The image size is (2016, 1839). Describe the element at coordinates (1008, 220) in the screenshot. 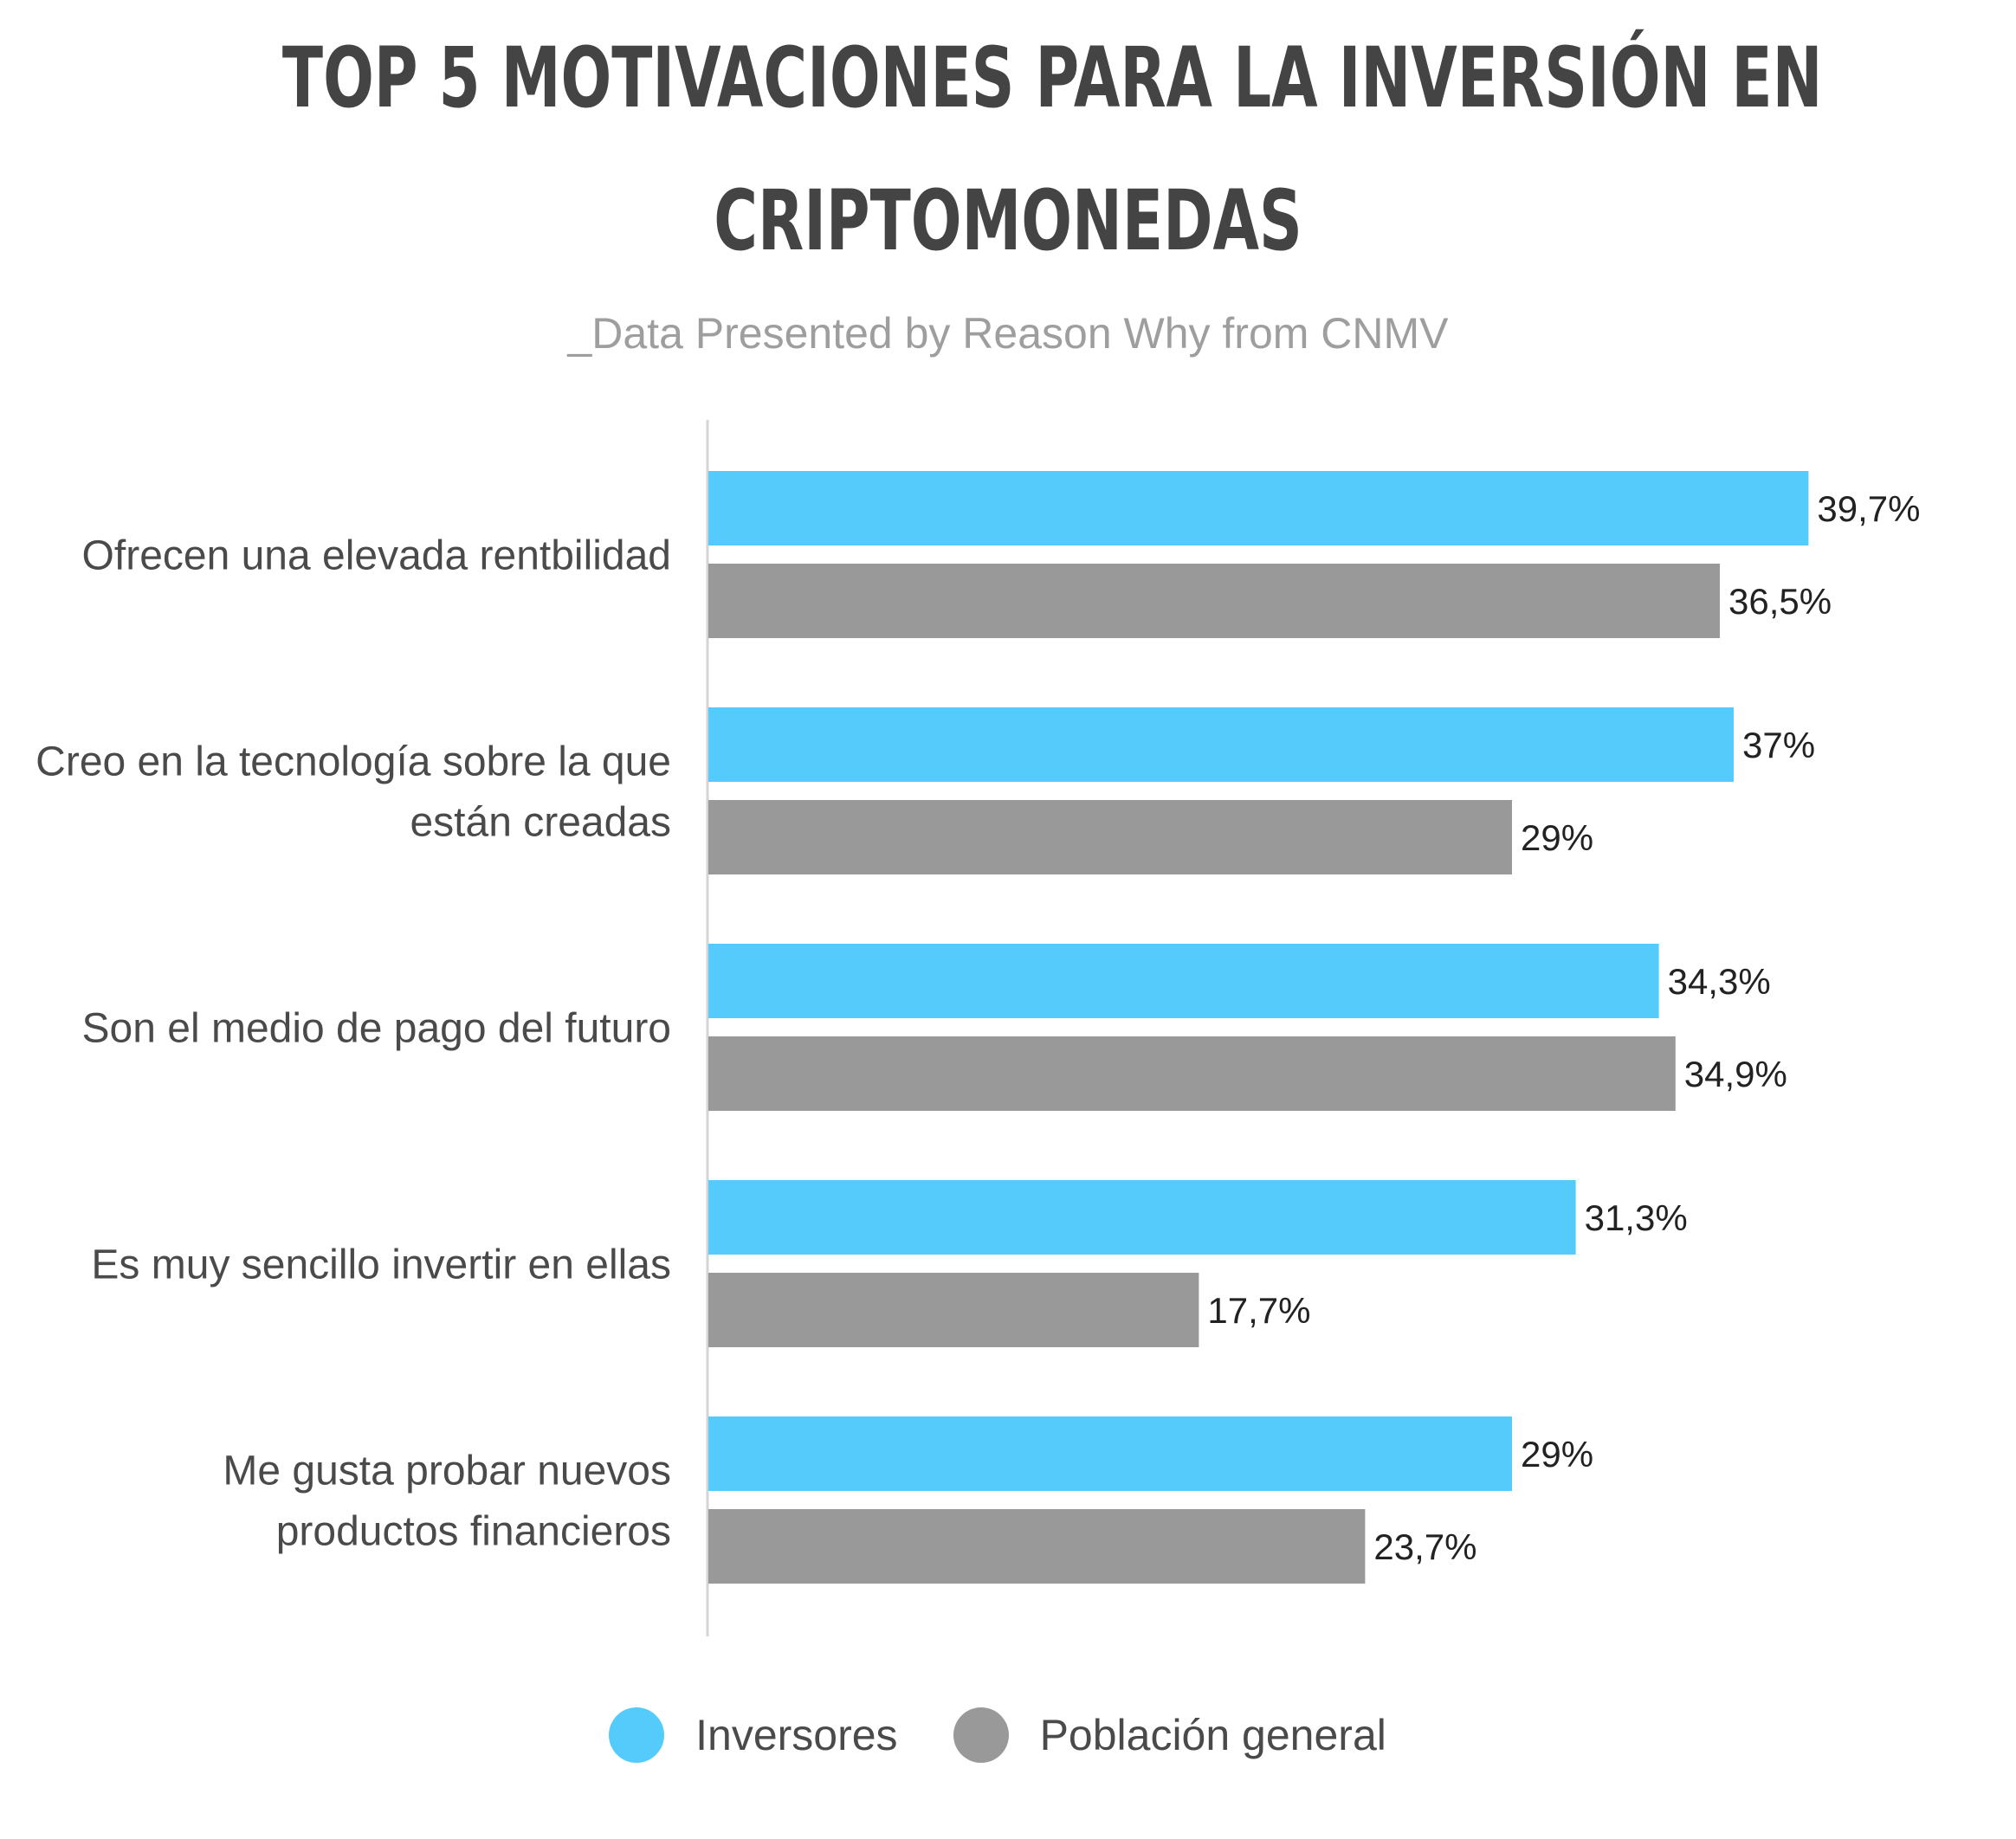

I see `chart-title-line-2: CRIPTOMONEDAS` at that location.